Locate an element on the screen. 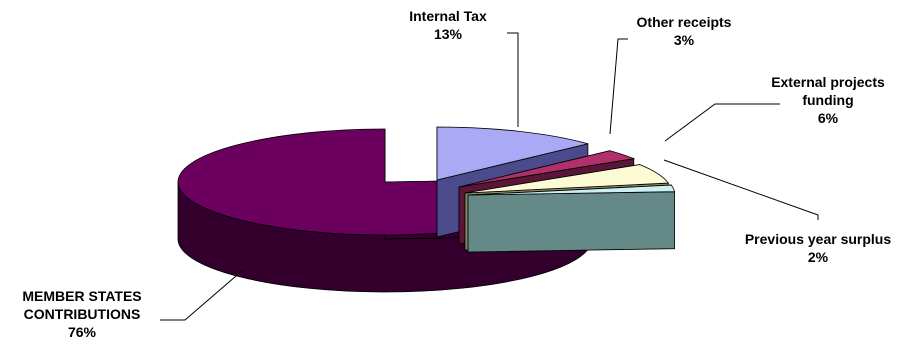 This screenshot has height=354, width=914. label-external-projects-funding-line1: External projects is located at coordinates (828, 82).